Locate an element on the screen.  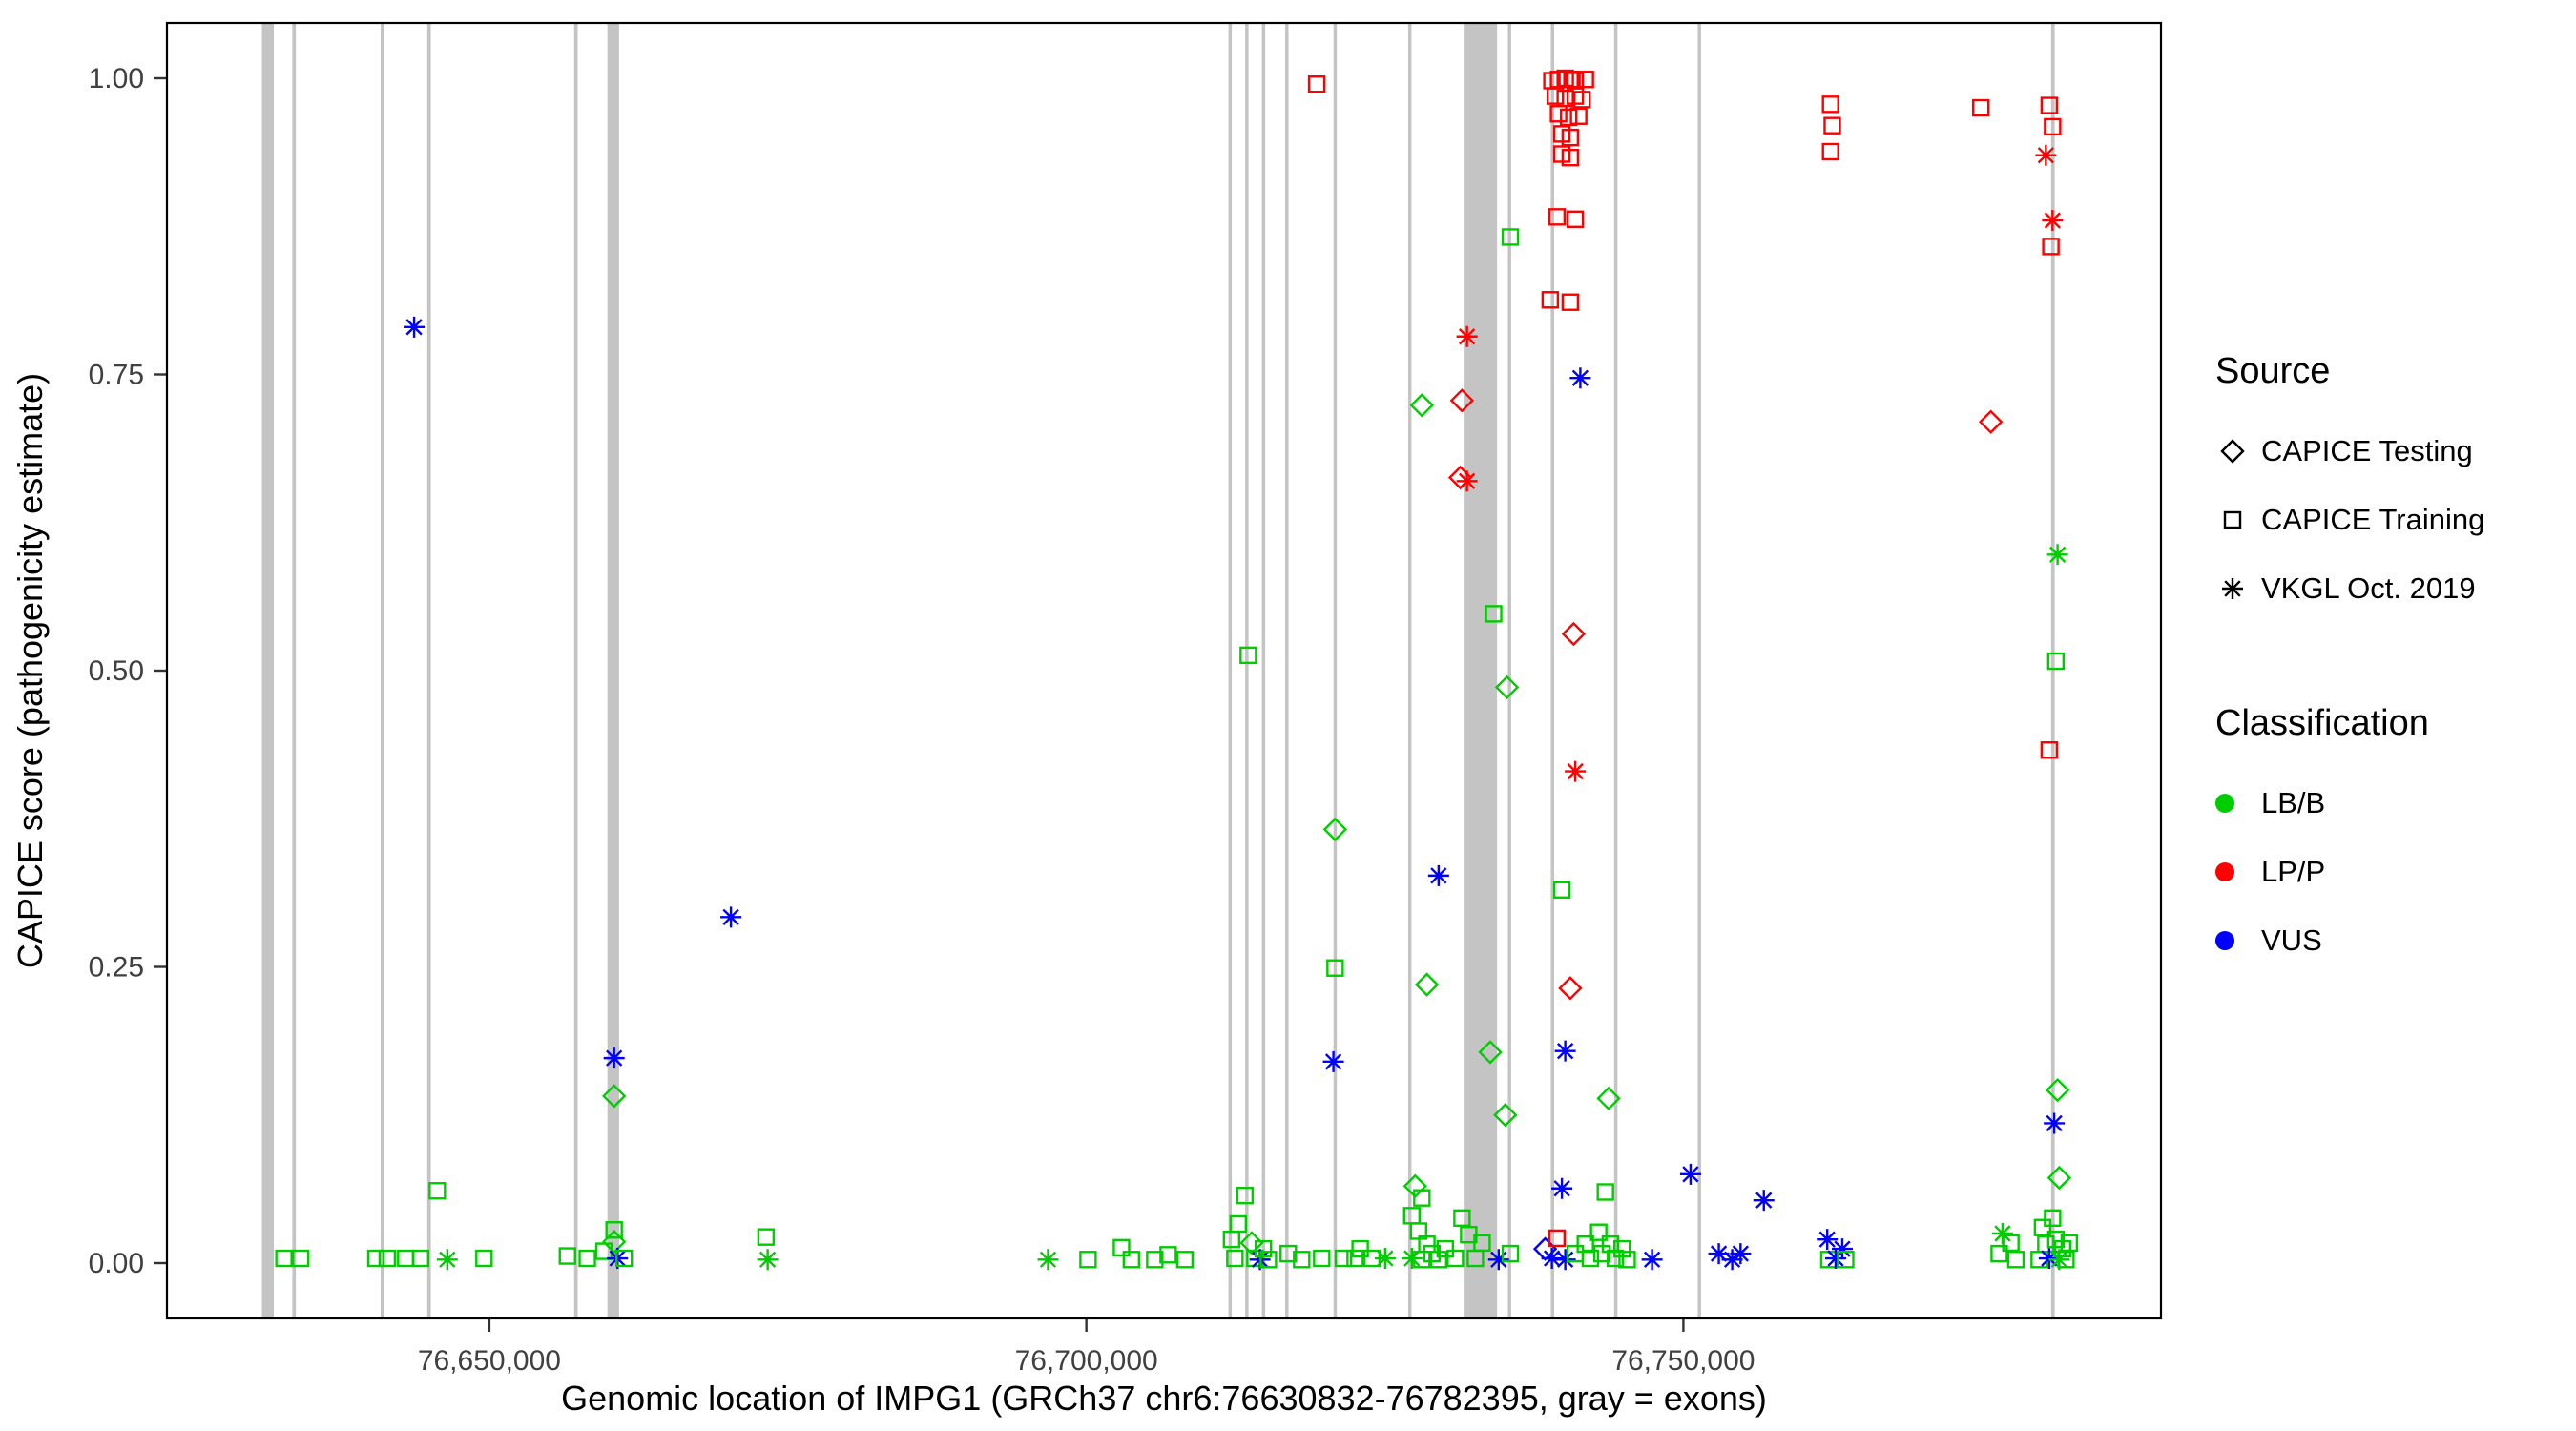
legend-item-label: LB/B is located at coordinates (2293, 802).